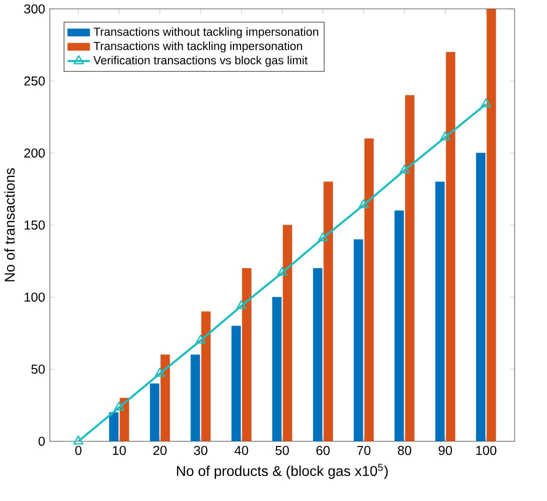 This screenshot has width=547, height=501. Describe the element at coordinates (198, 47) in the screenshot. I see `legend-label: Transactions with tackling impersonation` at that location.